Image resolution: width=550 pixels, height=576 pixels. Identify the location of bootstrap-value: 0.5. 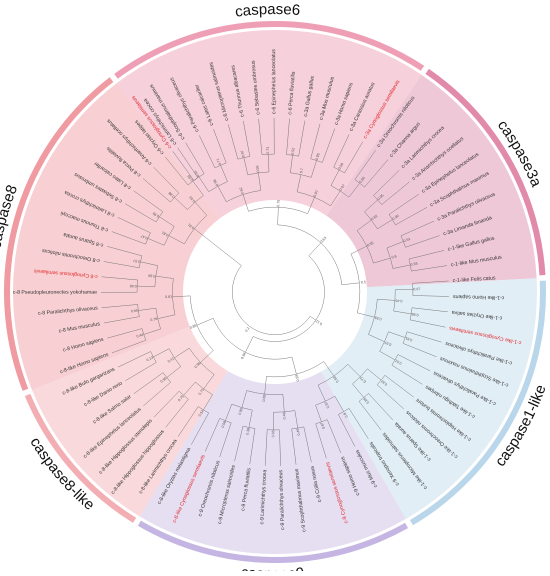
(363, 282).